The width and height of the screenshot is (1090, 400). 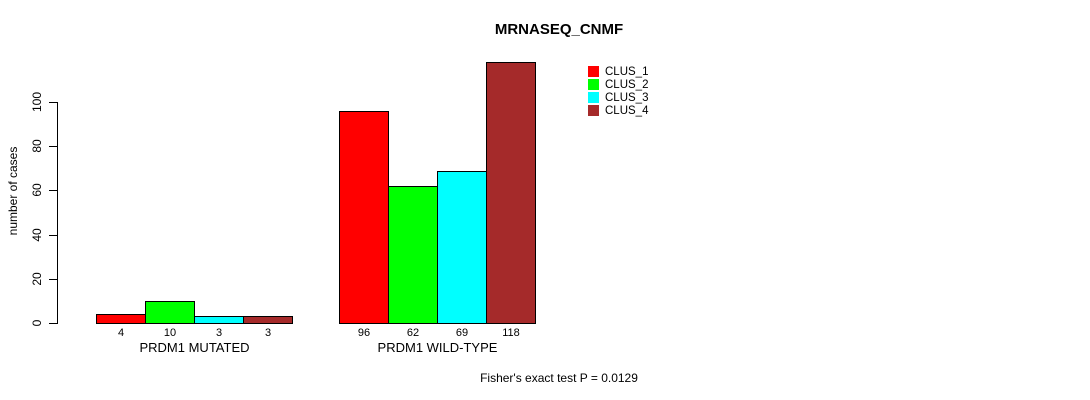 I want to click on bar-clus_3-mutated, so click(x=219, y=320).